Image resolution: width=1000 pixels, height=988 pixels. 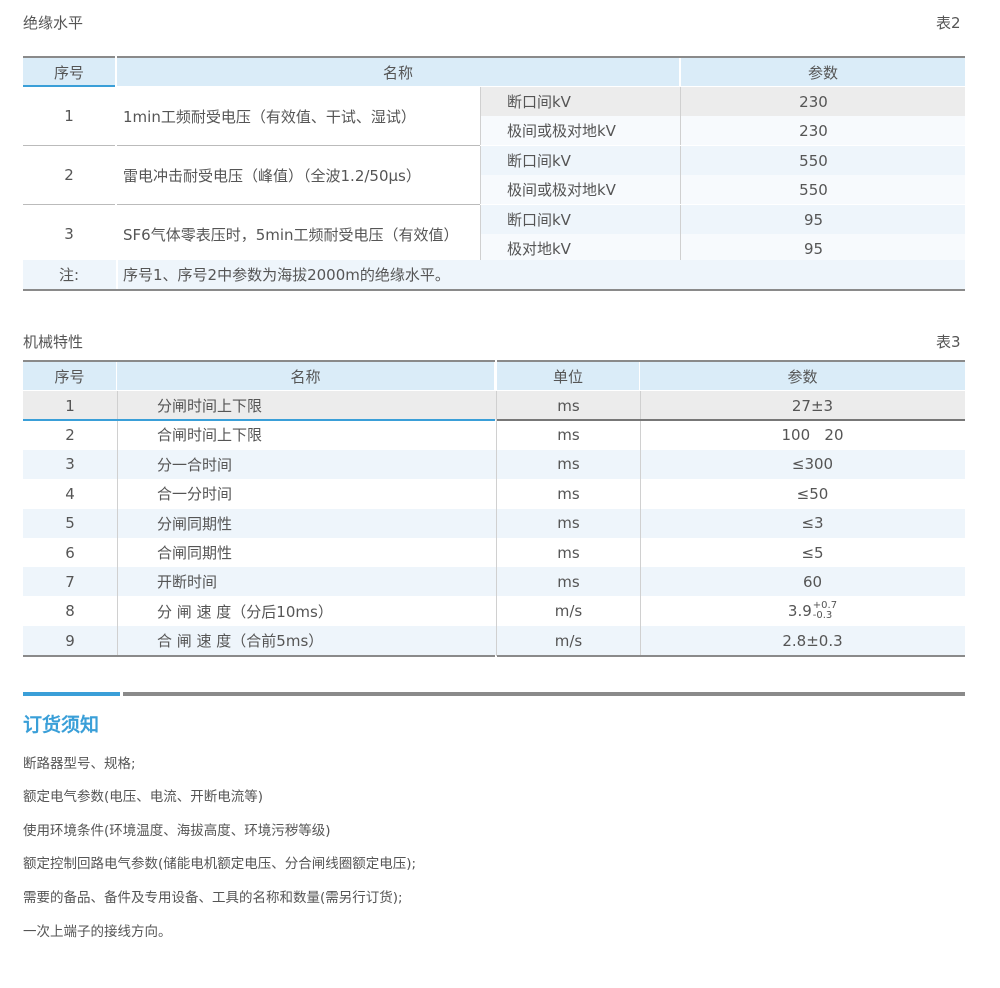 What do you see at coordinates (61, 725) in the screenshot?
I see `ordering-title: 订货须知` at bounding box center [61, 725].